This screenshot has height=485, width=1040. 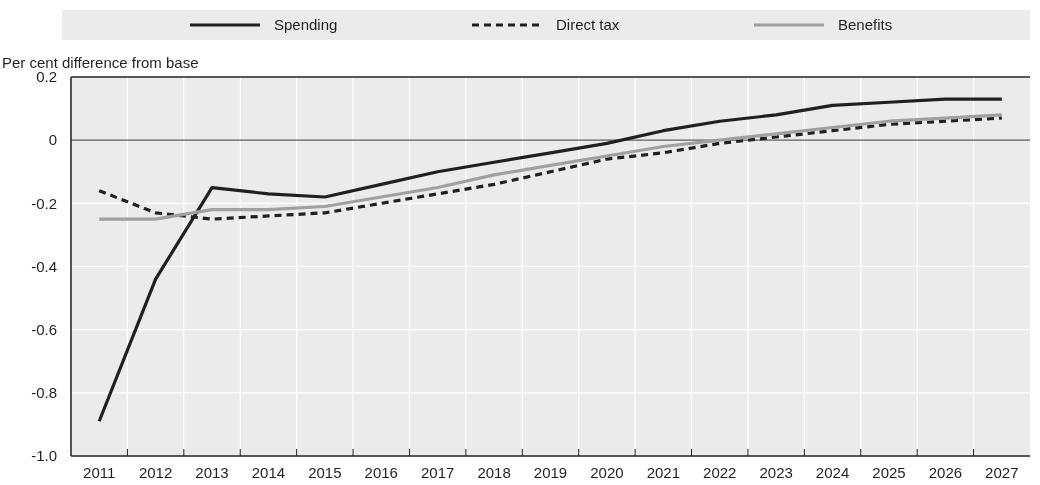 What do you see at coordinates (99, 472) in the screenshot?
I see `x-tick-label: 2011` at bounding box center [99, 472].